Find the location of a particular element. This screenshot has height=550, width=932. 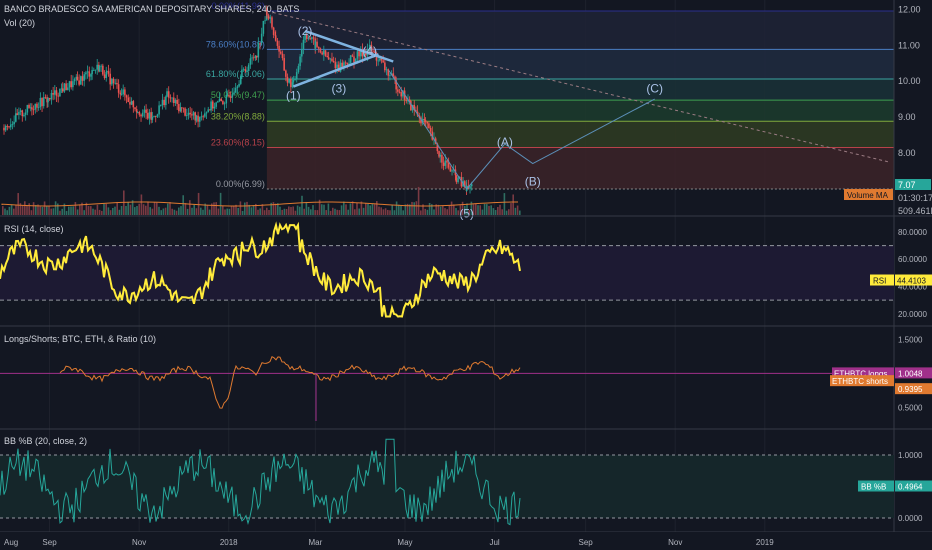

wedge-upper-line is located at coordinates (349, 46).